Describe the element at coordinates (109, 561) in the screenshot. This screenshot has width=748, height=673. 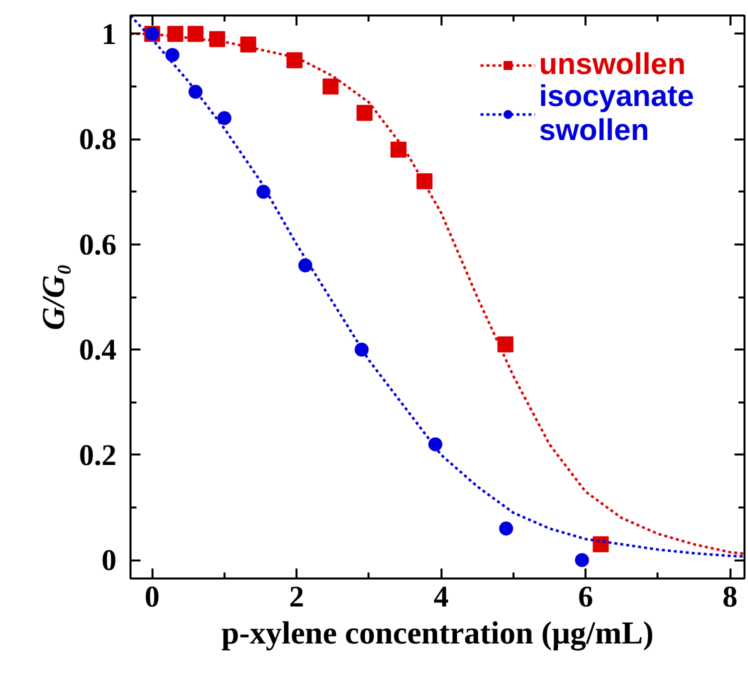
I see `y-tick-label: 0` at that location.